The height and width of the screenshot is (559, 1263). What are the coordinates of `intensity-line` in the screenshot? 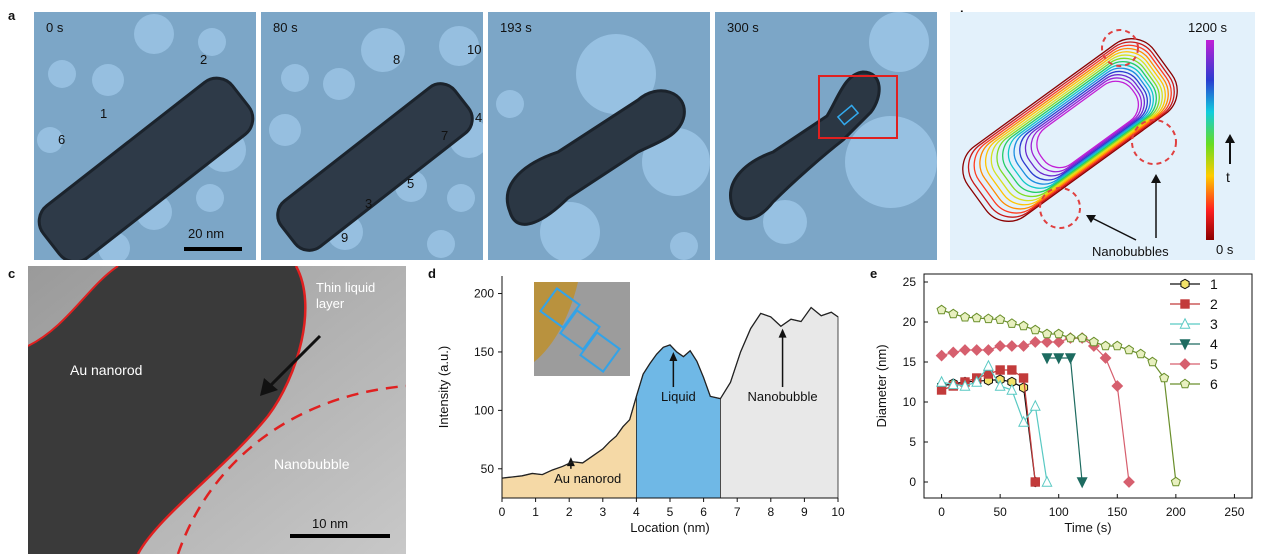 It's located at (670, 392).